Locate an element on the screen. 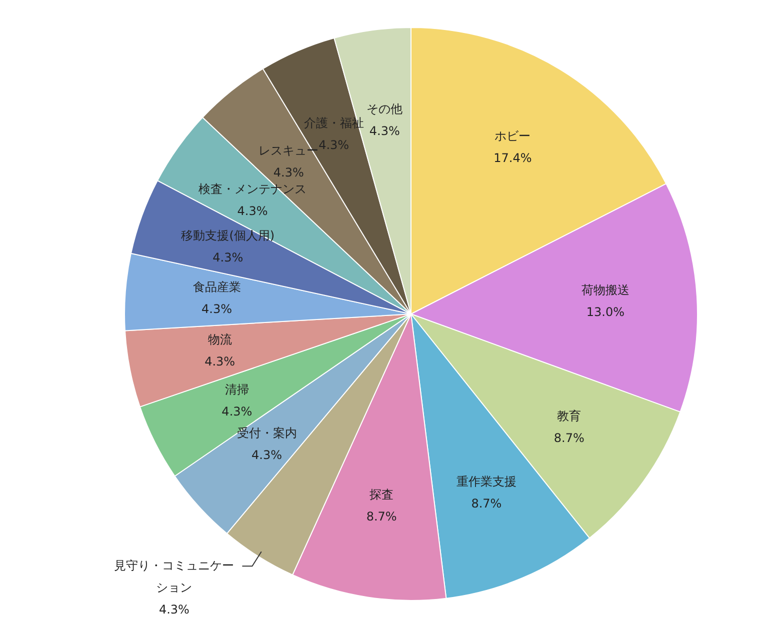  slice-label: 探査 is located at coordinates (382, 495).